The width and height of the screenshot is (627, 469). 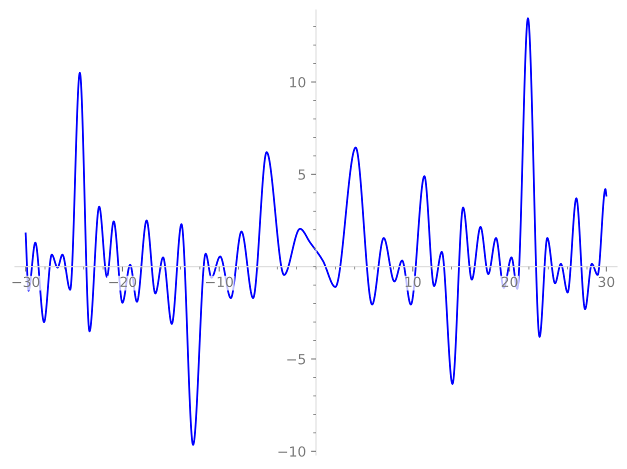 What do you see at coordinates (606, 282) in the screenshot?
I see `x-tick-label: 30` at bounding box center [606, 282].